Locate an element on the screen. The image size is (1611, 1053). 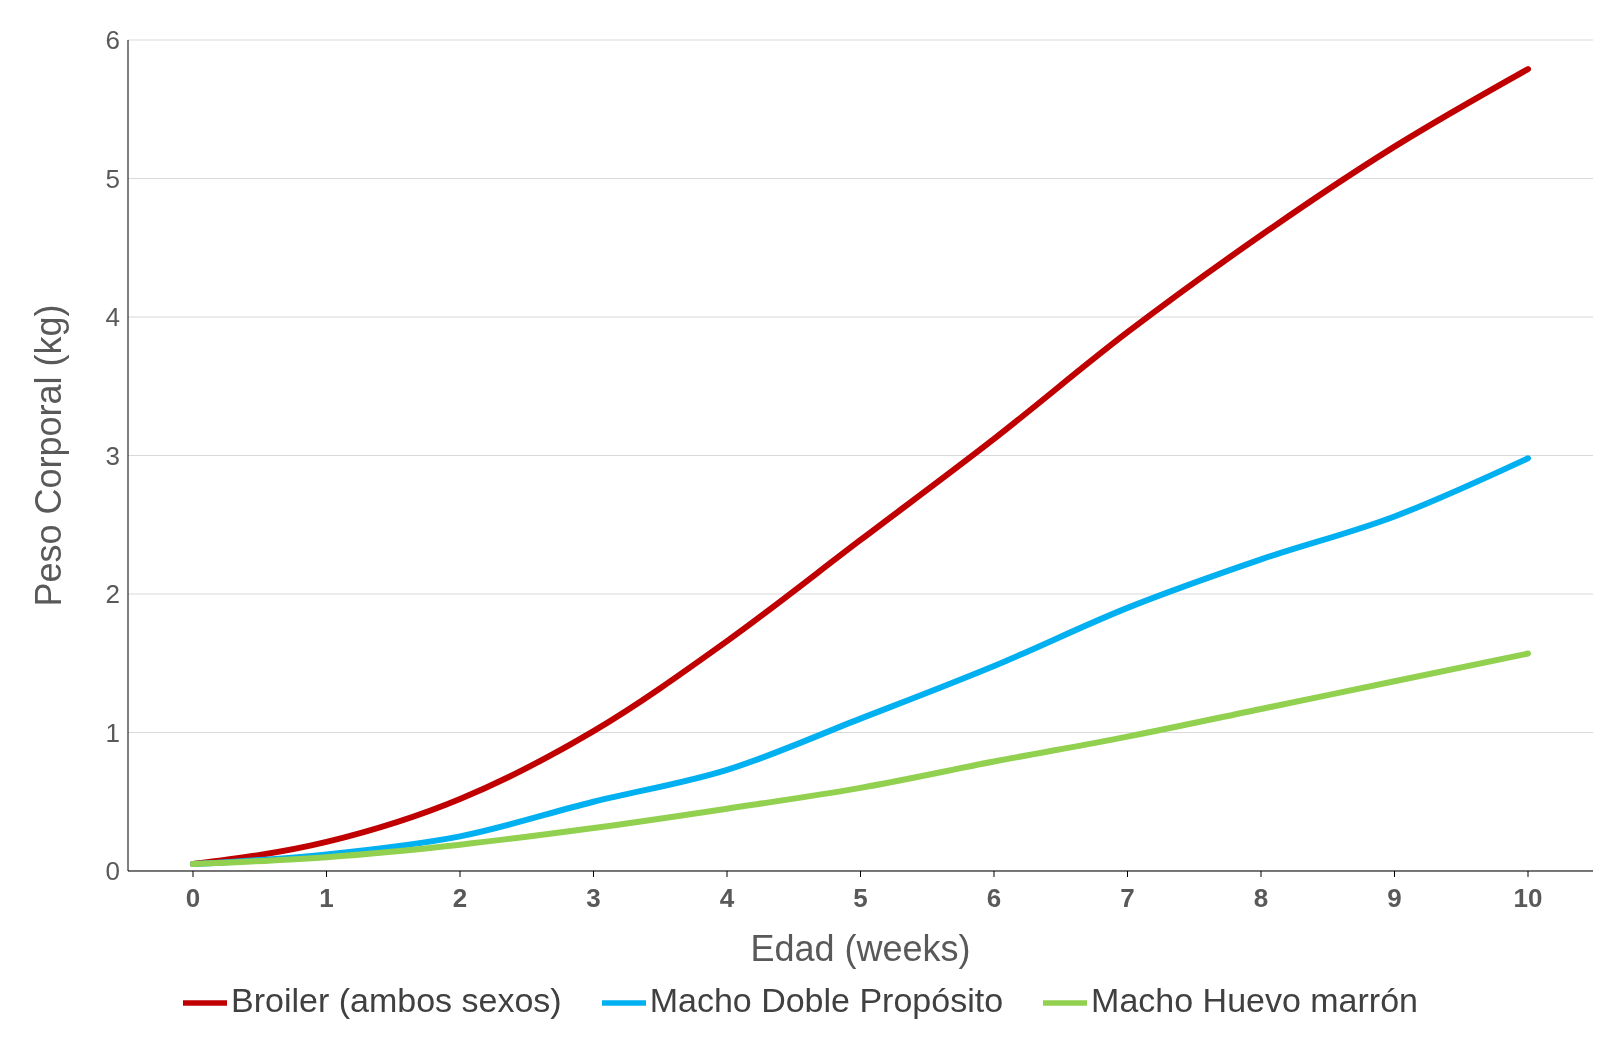
x-tick-label: 6 is located at coordinates (994, 898).